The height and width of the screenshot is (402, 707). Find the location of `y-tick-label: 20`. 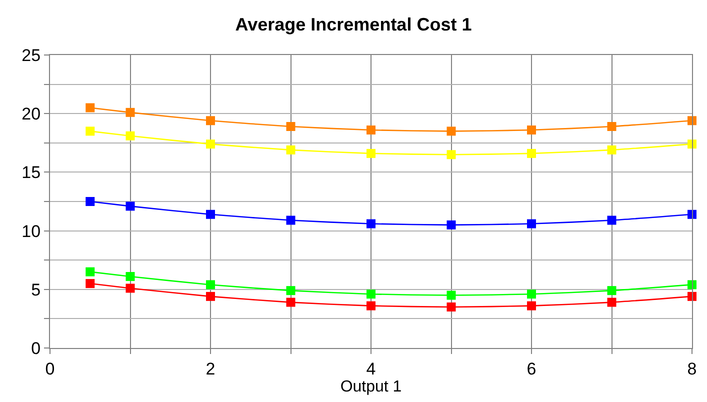

y-tick-label: 20 is located at coordinates (31, 114).